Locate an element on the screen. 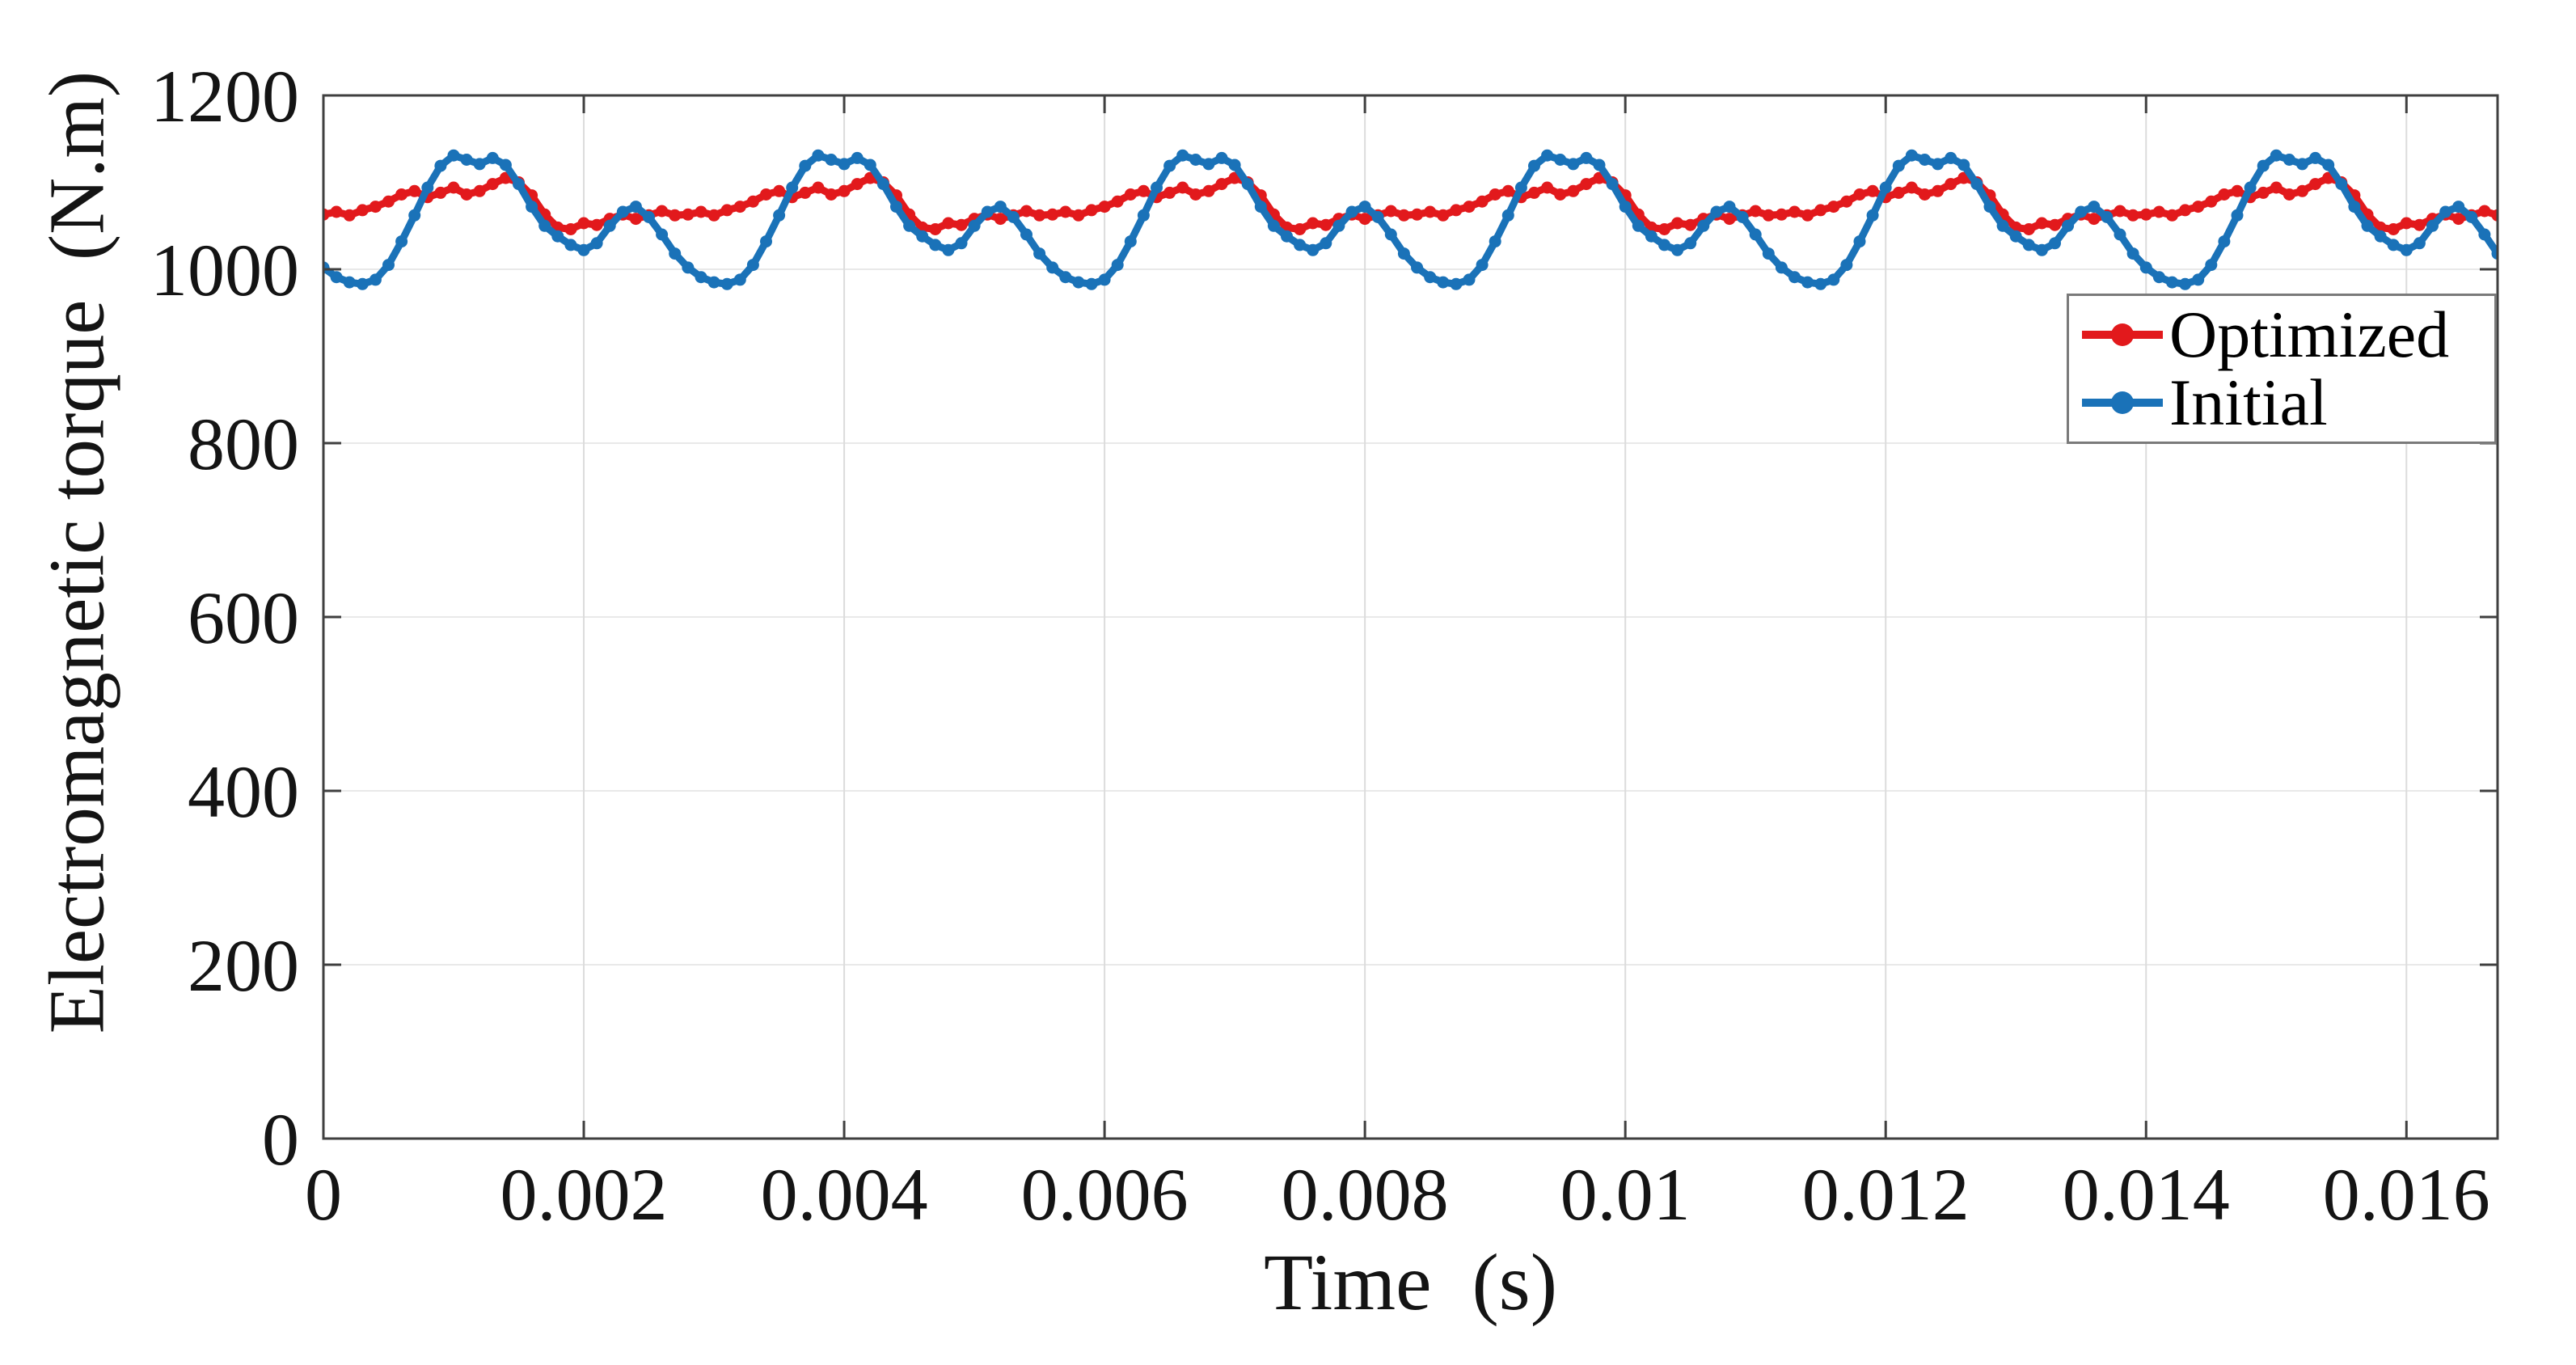 This screenshot has height=1365, width=2576. svg-text: 1200 is located at coordinates (224, 96).